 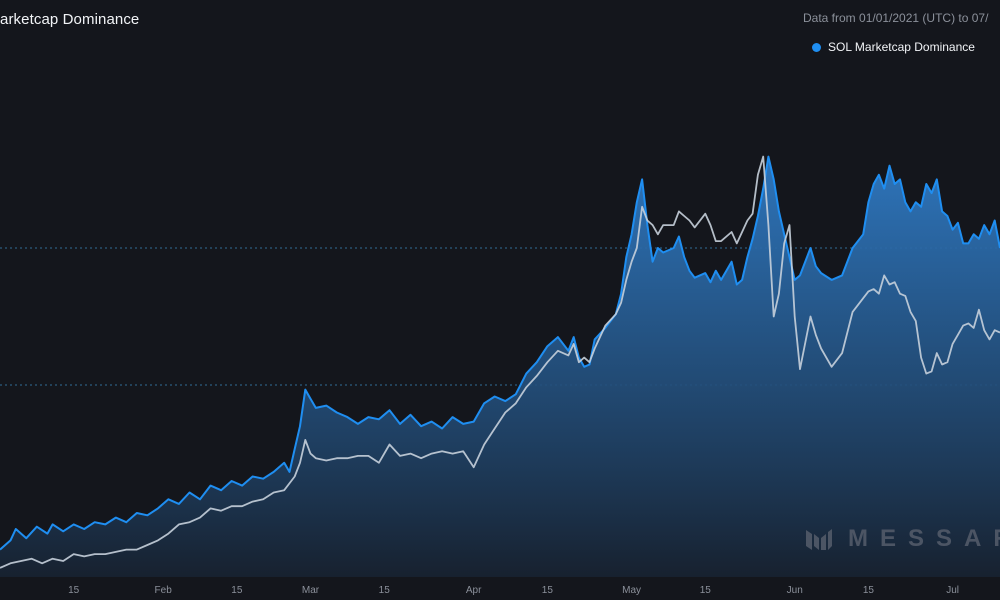 What do you see at coordinates (896, 18) in the screenshot?
I see `date-range-subtitle: Data from 01/01/2021 (UTC) to 07/` at bounding box center [896, 18].